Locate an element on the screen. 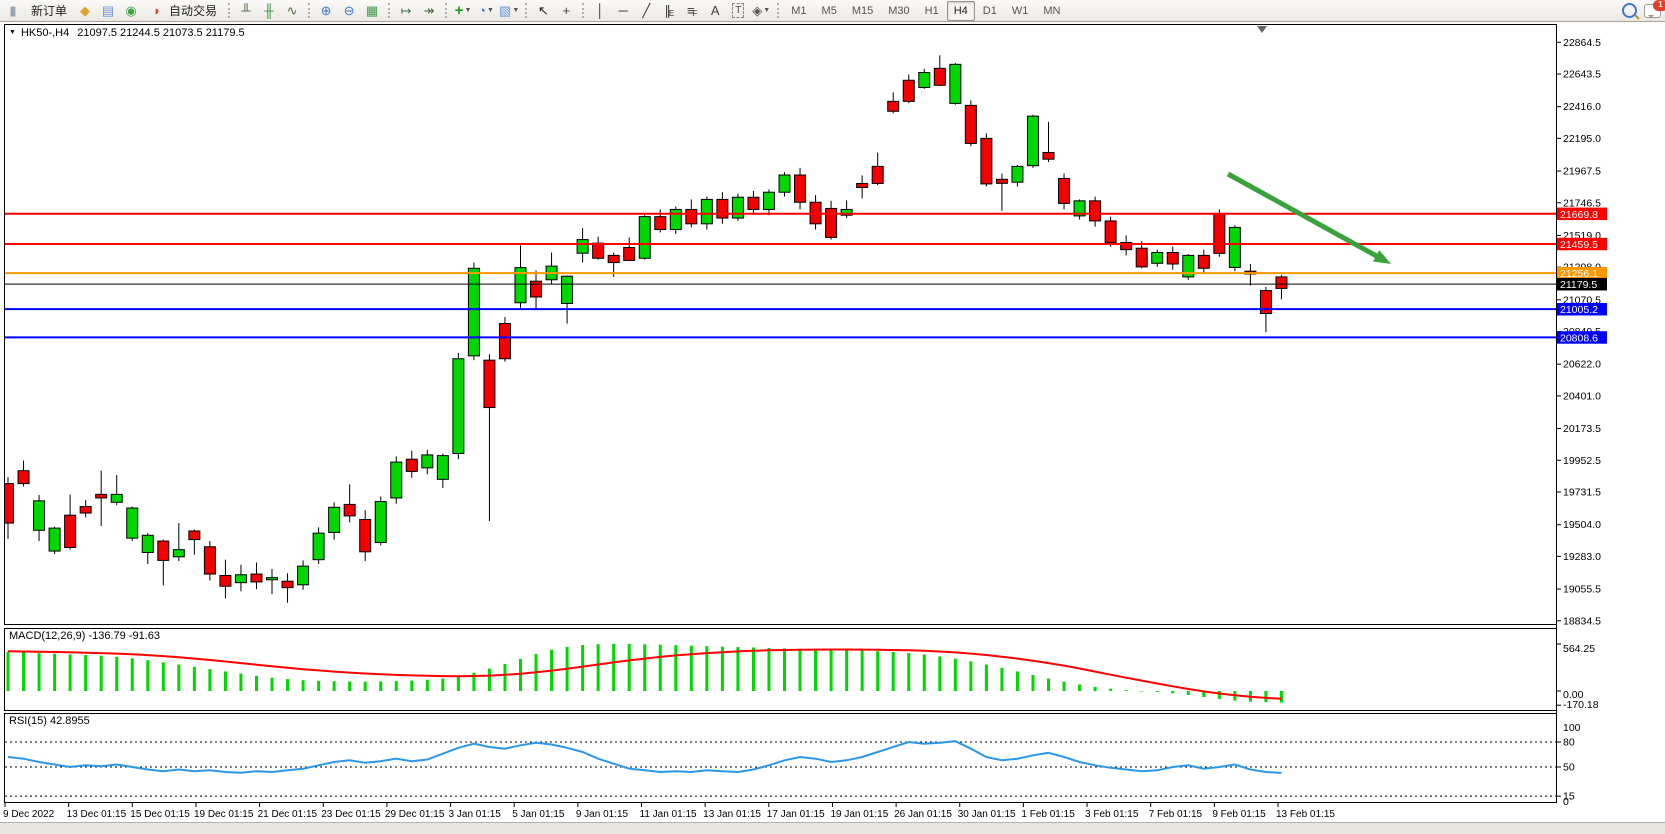 The height and width of the screenshot is (834, 1665). vline-tool-icon: │ is located at coordinates (600, 10).